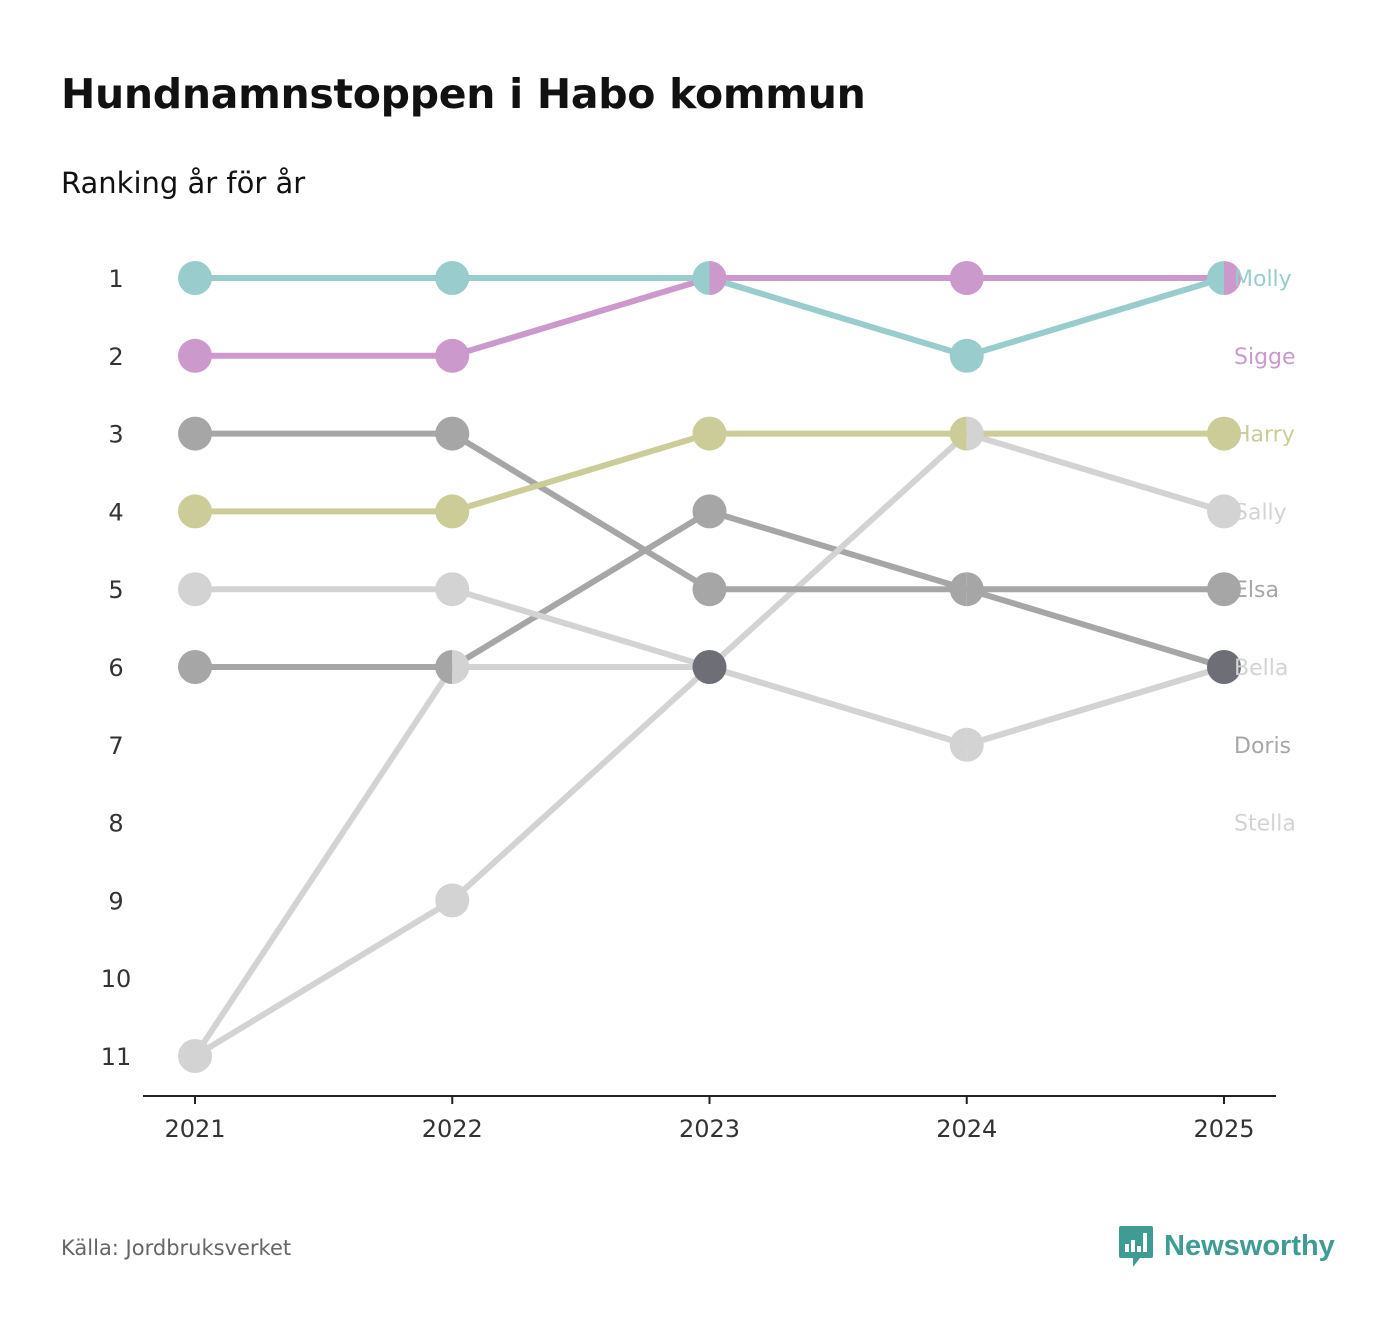 This screenshot has width=1400, height=1329. Describe the element at coordinates (709, 1129) in the screenshot. I see `x-tick-label-2023: 2023` at that location.